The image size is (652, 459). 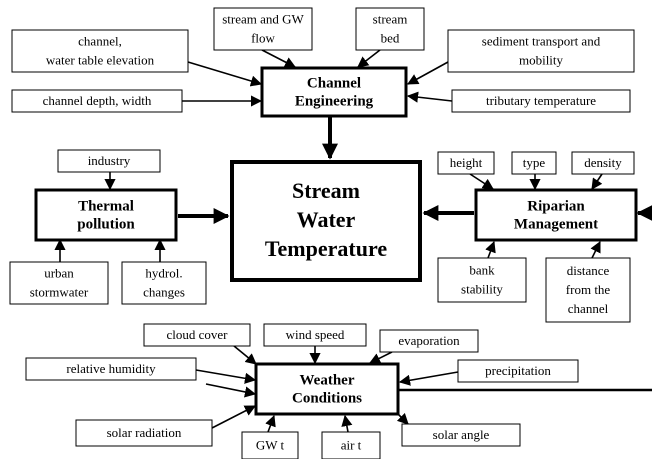 I want to click on factor-label: cloud cover, so click(x=197, y=334).